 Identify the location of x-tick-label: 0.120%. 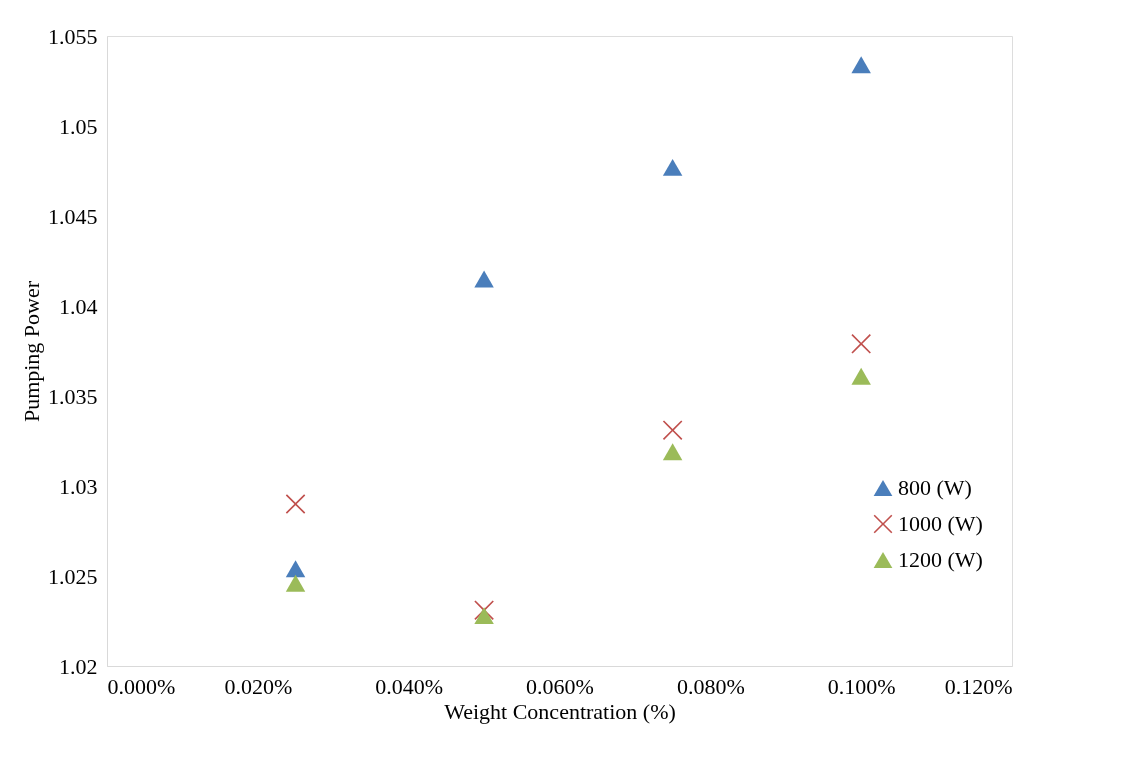
(978, 686).